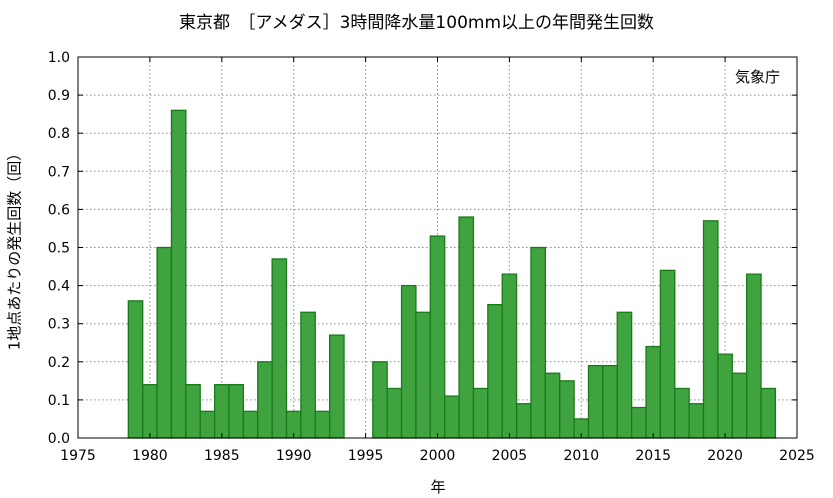 The height and width of the screenshot is (498, 833). I want to click on y-tick-label: 0.0, so click(59, 439).